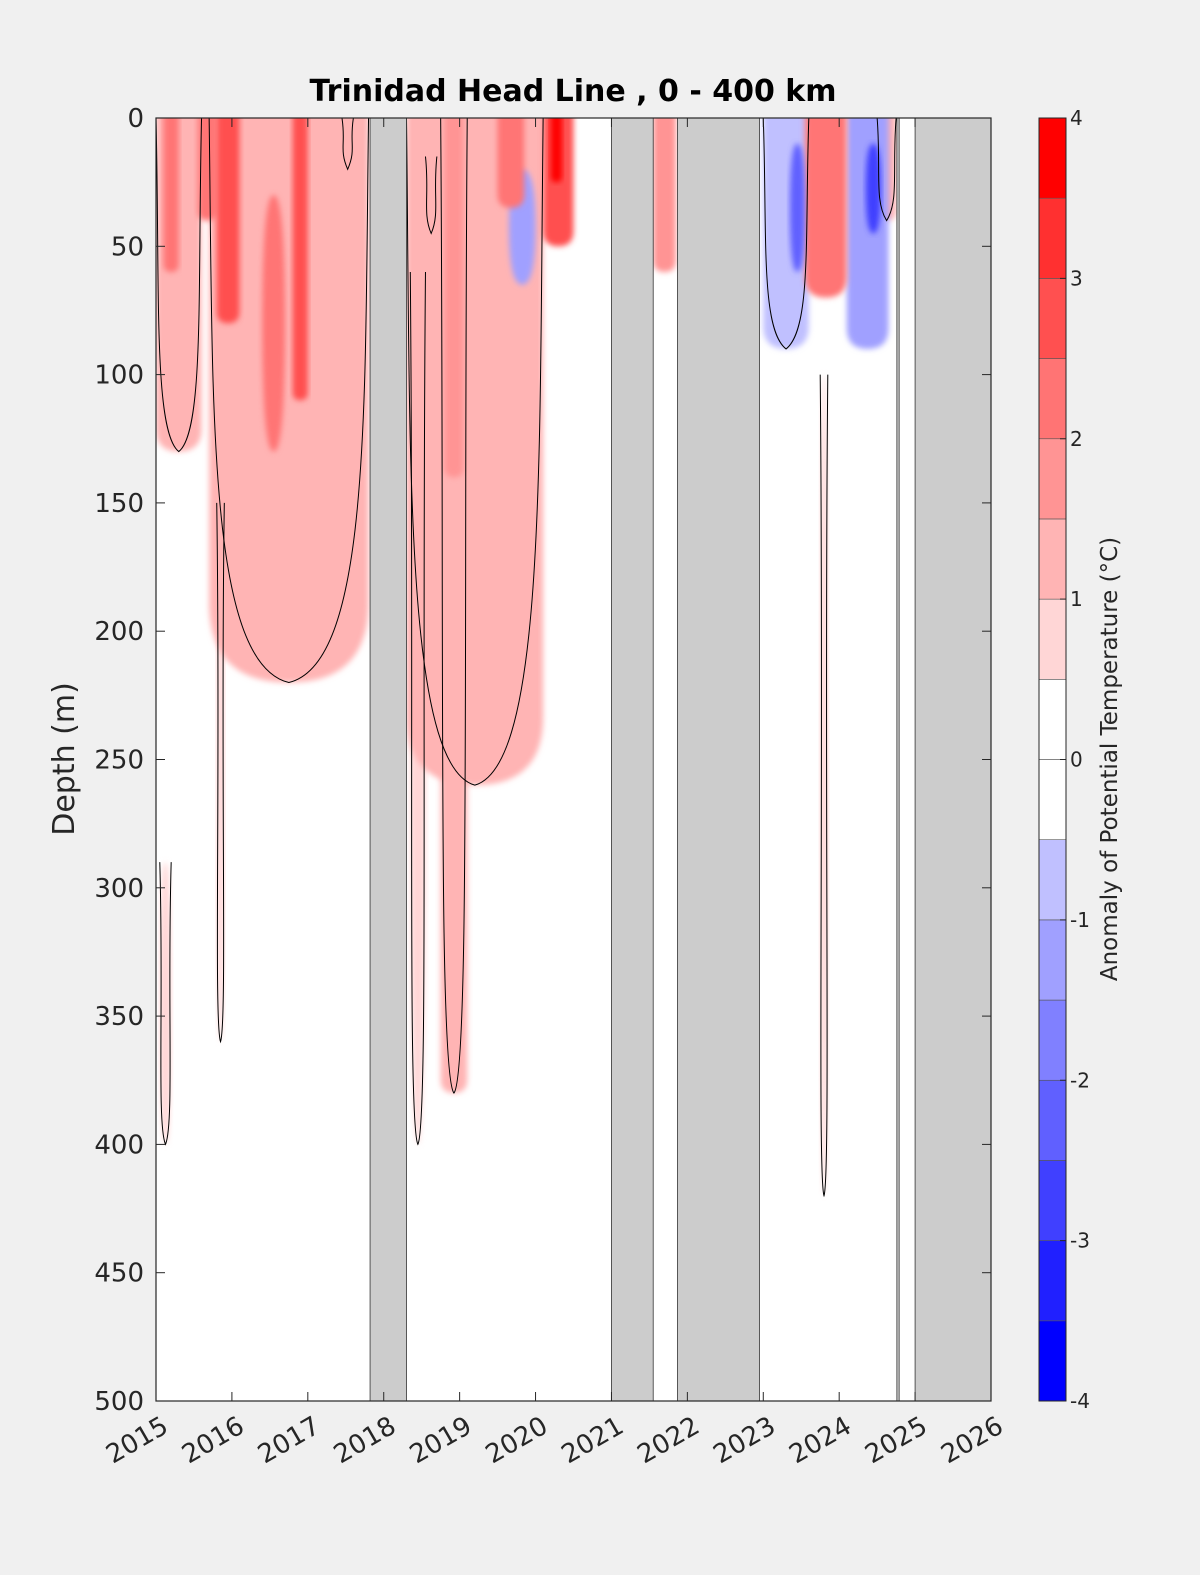 The image size is (1200, 1575). Describe the element at coordinates (1076, 599) in the screenshot. I see `colorbar-tick-label: 1` at that location.